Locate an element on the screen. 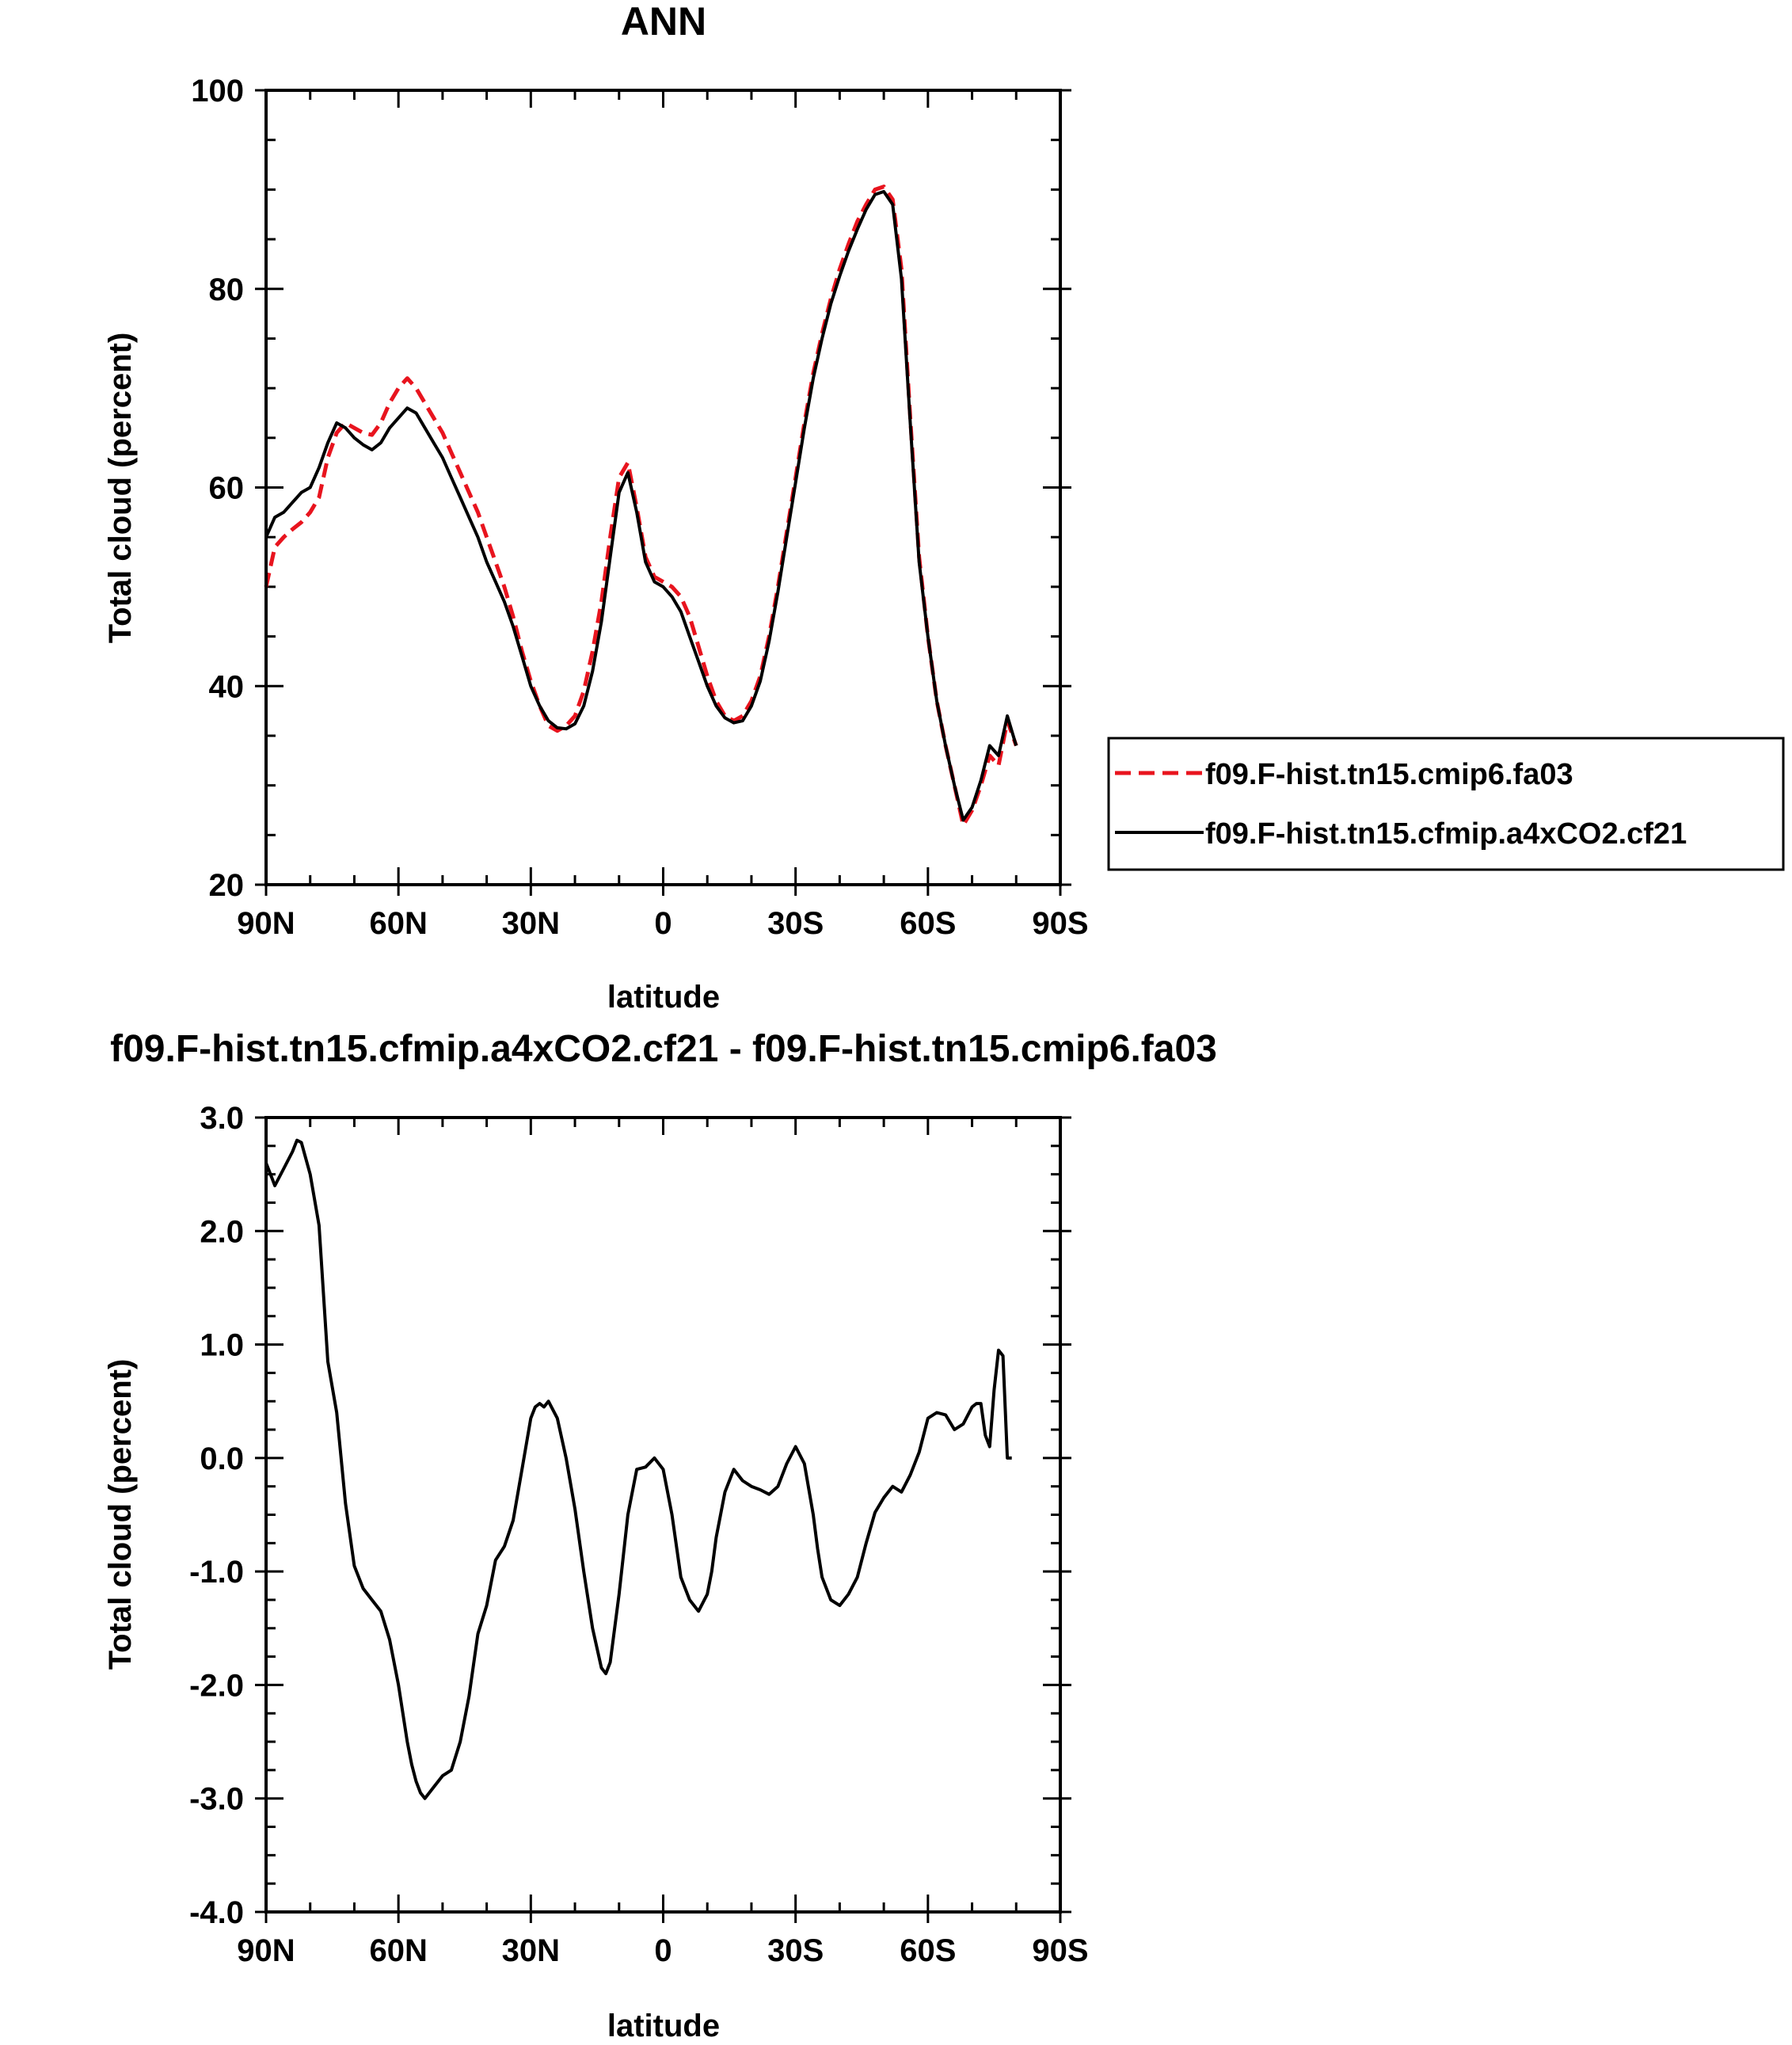 Image resolution: width=1792 pixels, height=2045 pixels. bottom-x-tick-labels: 90N 60N 30N 0 30S 60S 90S is located at coordinates (662, 1950).